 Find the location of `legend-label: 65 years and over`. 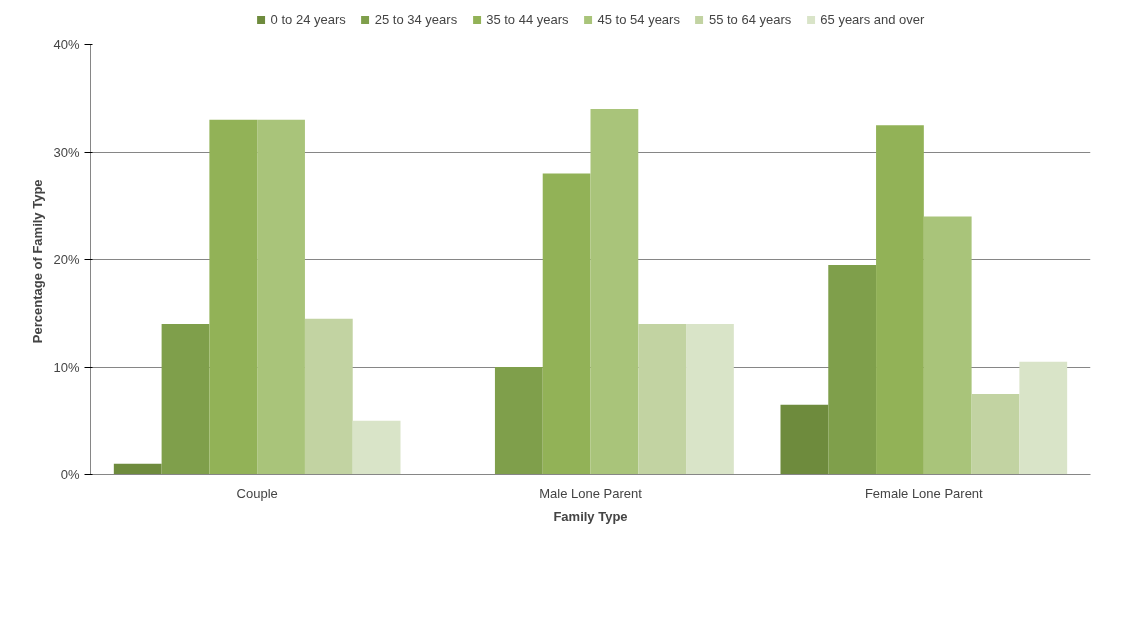

legend-label: 65 years and over is located at coordinates (872, 19).